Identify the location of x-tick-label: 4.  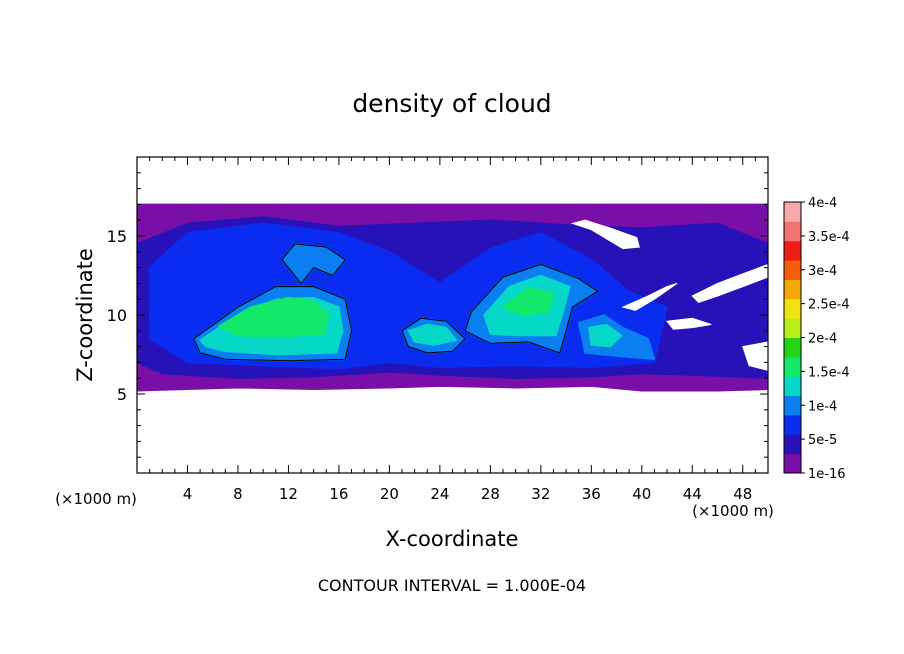
(188, 494).